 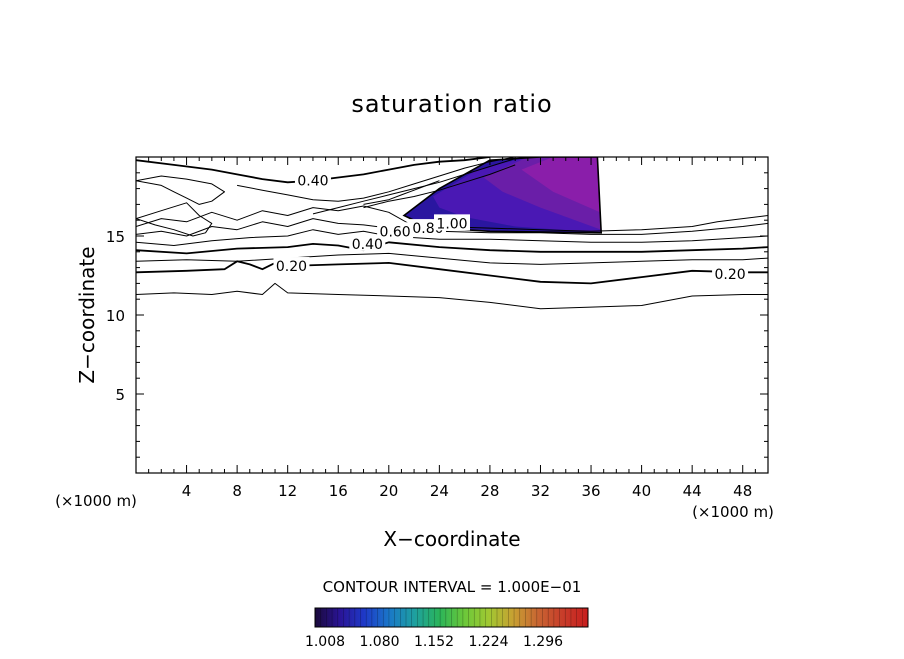 What do you see at coordinates (325, 642) in the screenshot?
I see `colorbar-label: 1.008` at bounding box center [325, 642].